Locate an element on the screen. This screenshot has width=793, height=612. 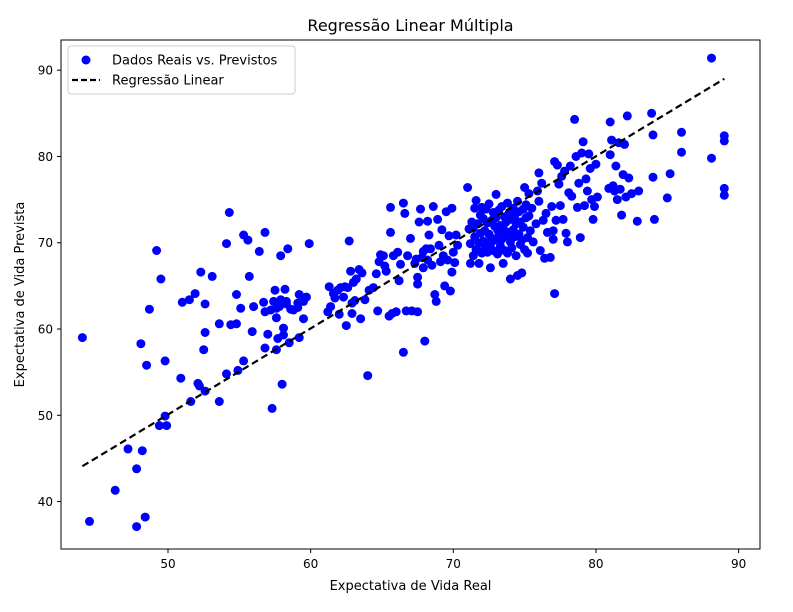
x-tick-label: 90 is located at coordinates (738, 564).